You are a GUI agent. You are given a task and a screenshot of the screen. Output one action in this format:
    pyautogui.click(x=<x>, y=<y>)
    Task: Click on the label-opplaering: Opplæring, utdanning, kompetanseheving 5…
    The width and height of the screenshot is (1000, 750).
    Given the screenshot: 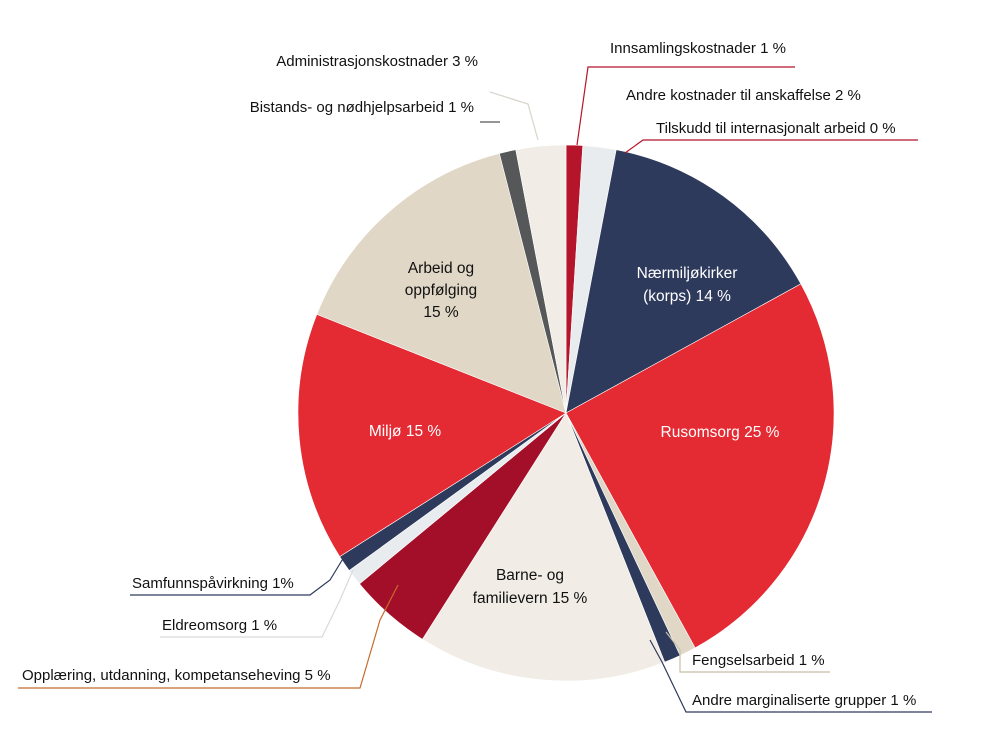 What is the action you would take?
    pyautogui.click(x=176, y=675)
    